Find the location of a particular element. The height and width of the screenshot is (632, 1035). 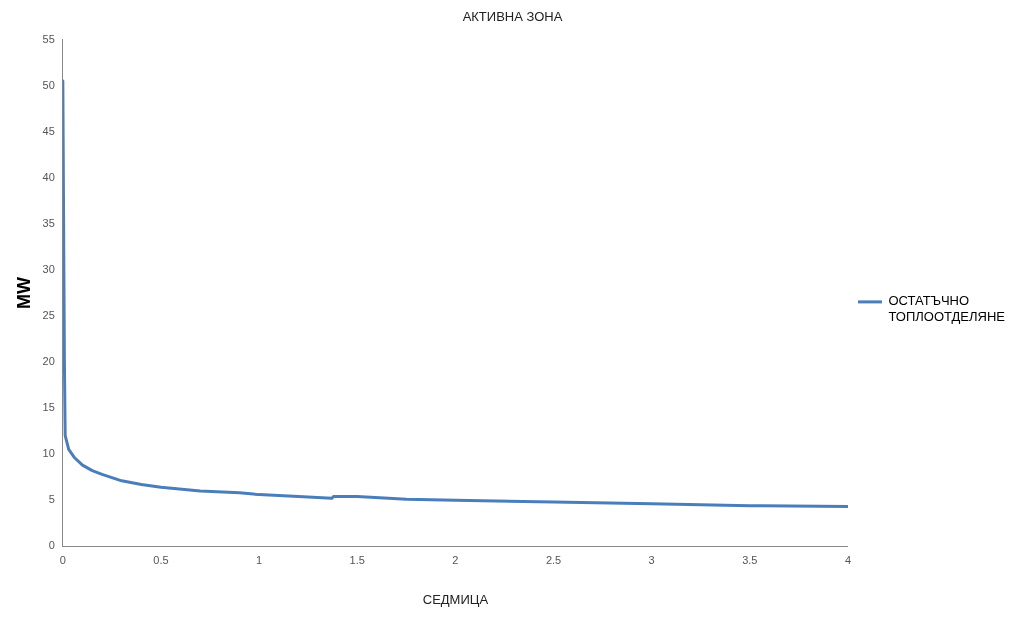

y-tick-label: 5 is located at coordinates (51, 499).